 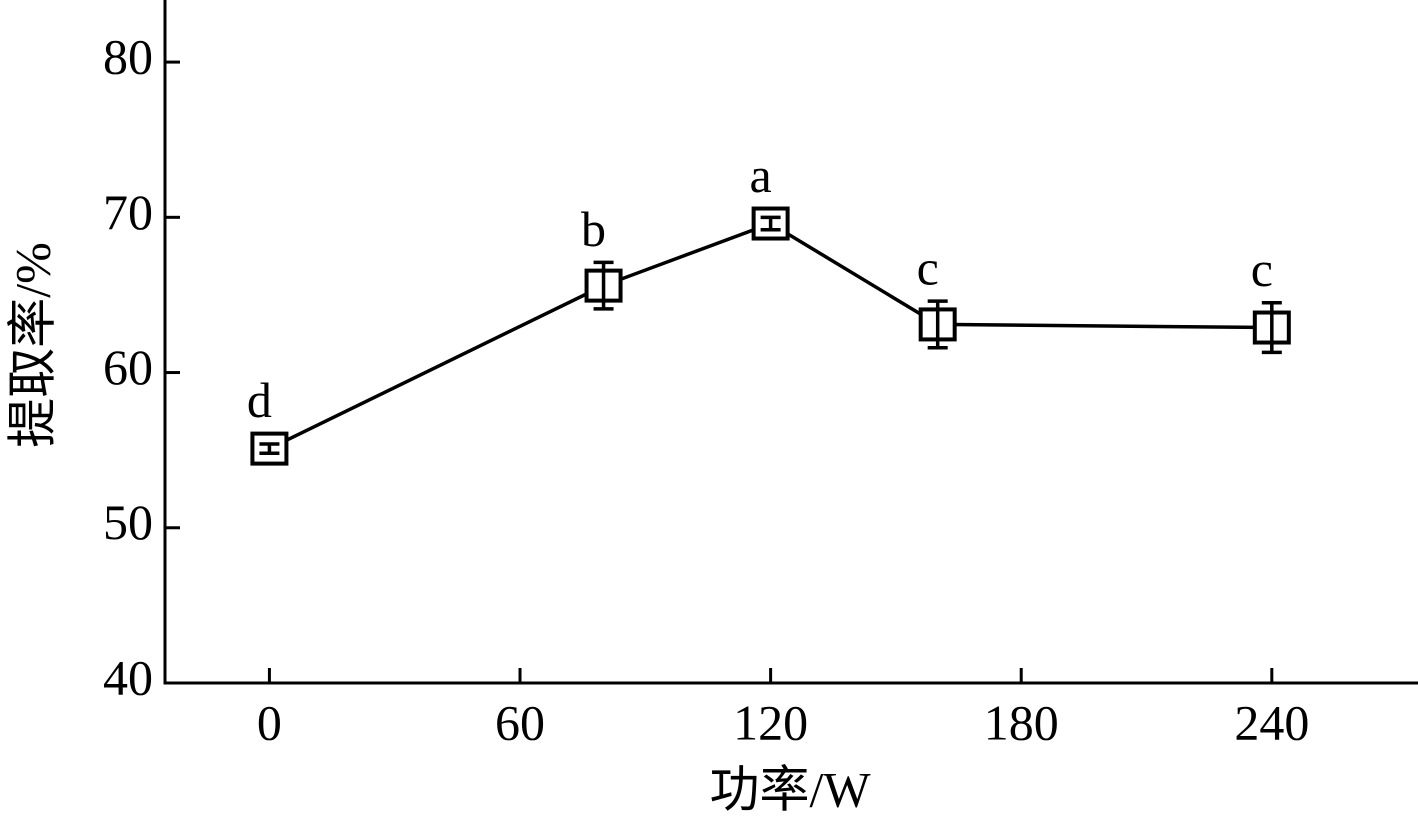 I want to click on x-tick-label: 120, so click(x=770, y=722).